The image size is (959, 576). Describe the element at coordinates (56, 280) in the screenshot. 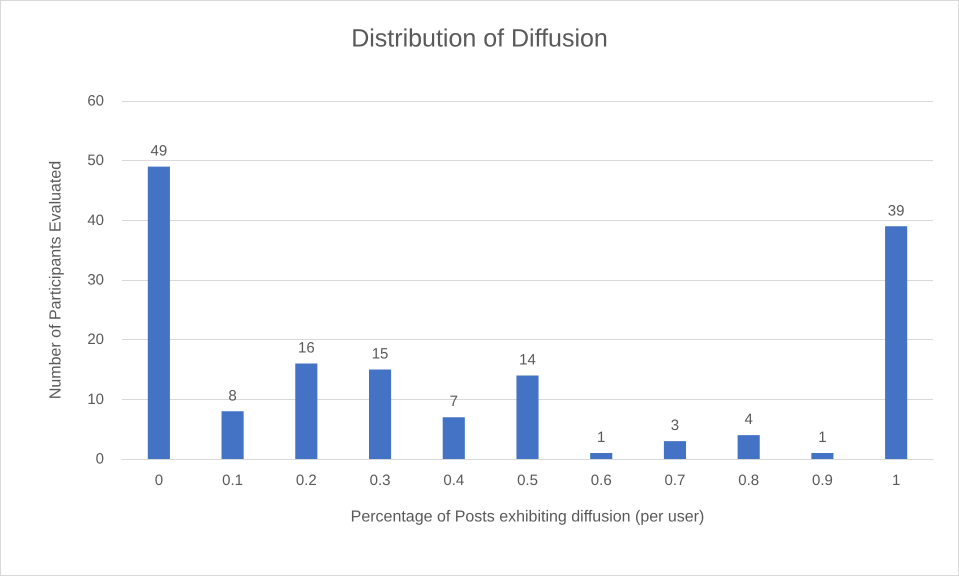

I see `y-axis-title: Number of Participants Evaluated` at that location.